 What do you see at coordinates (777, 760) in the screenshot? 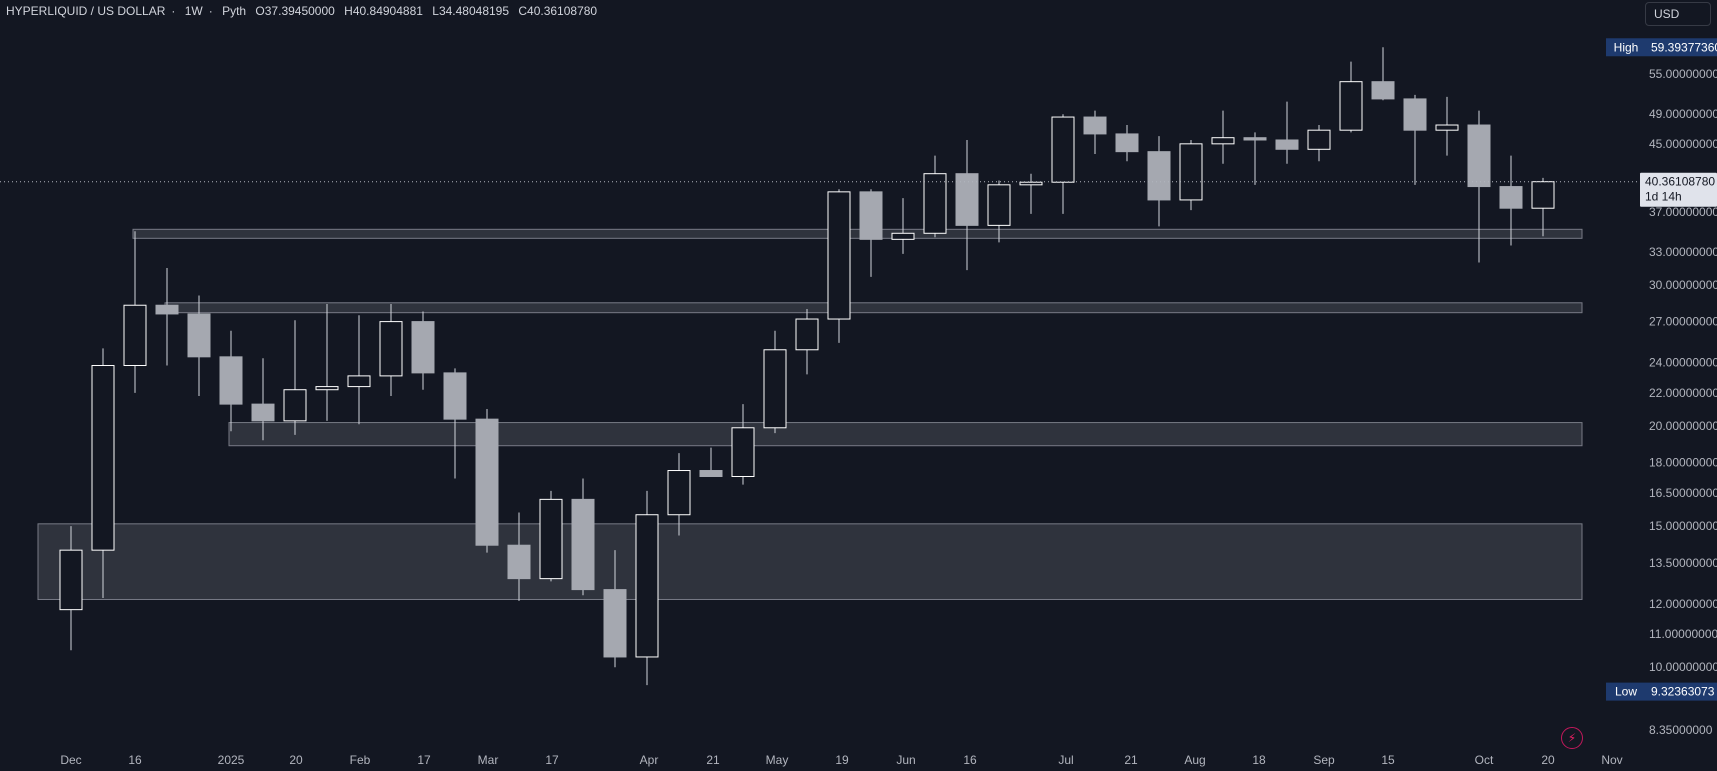
I see `time-tick-label: May` at bounding box center [777, 760].